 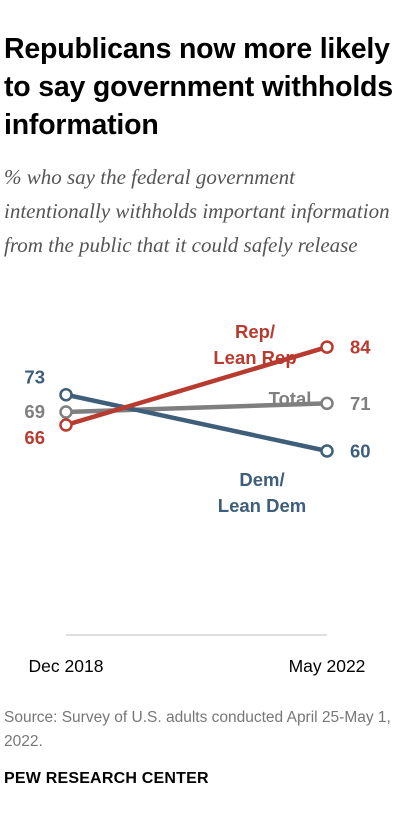 What do you see at coordinates (360, 347) in the screenshot?
I see `value-label-rep-lean-rep-end: 84` at bounding box center [360, 347].